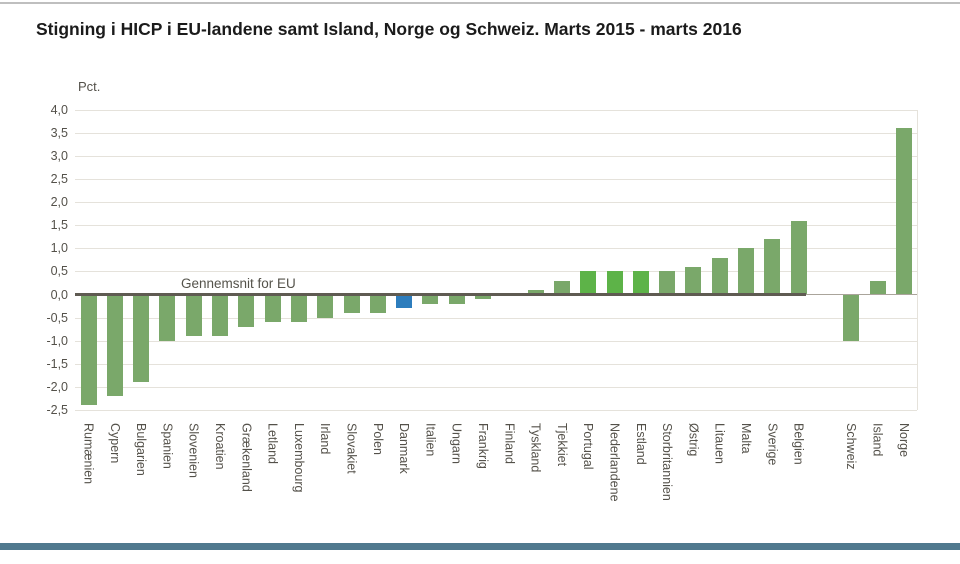 The image size is (960, 564). I want to click on top-border-line, so click(480, 3).